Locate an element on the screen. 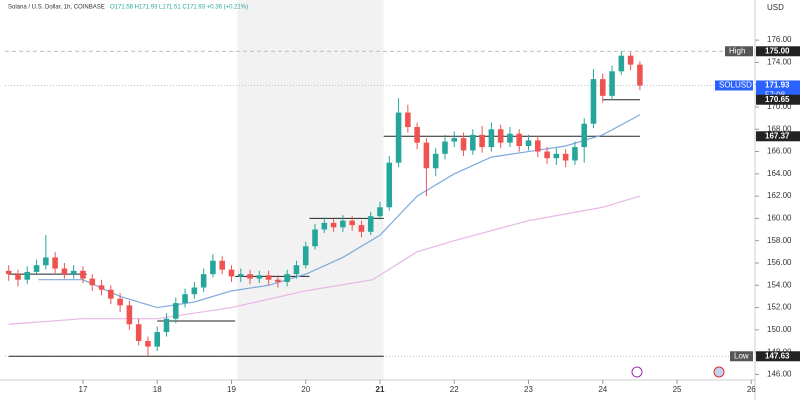  price-label-title: High is located at coordinates (737, 50).